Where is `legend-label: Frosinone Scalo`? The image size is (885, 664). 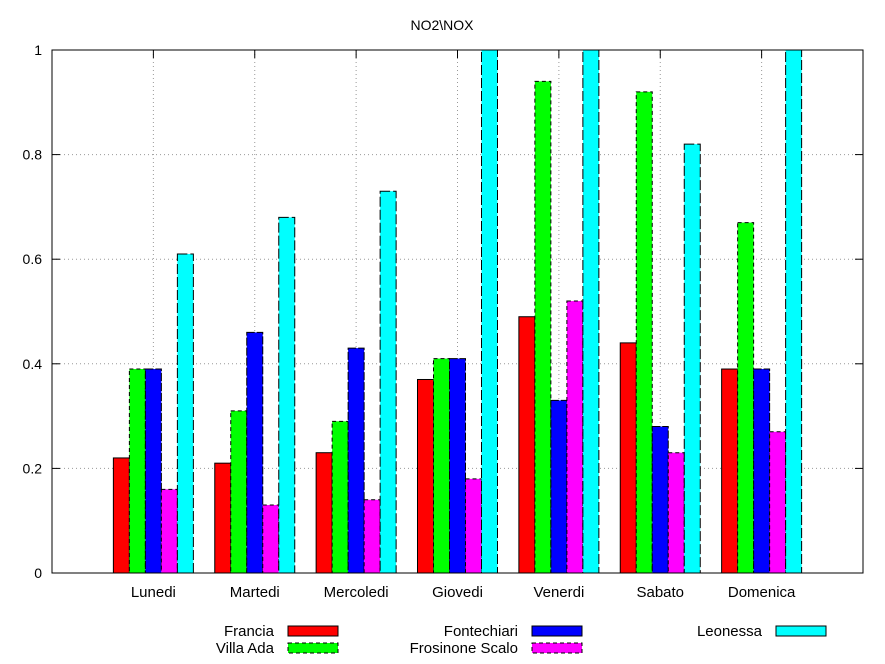 legend-label: Frosinone Scalo is located at coordinates (464, 648).